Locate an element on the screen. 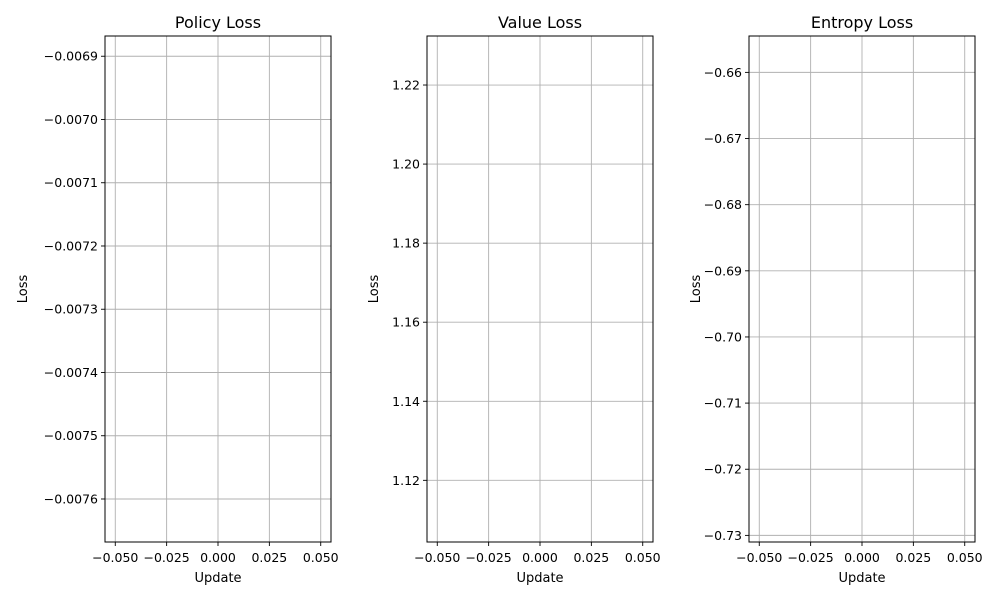 This screenshot has width=1000, height=600. y-tick-label: −0.73 is located at coordinates (723, 535).